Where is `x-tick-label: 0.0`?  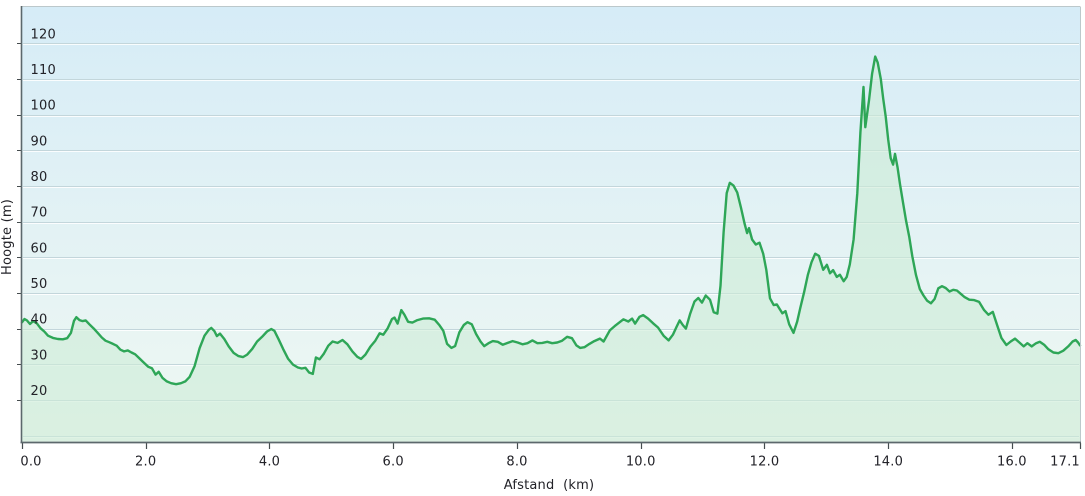
x-tick-label: 0.0 is located at coordinates (30, 462).